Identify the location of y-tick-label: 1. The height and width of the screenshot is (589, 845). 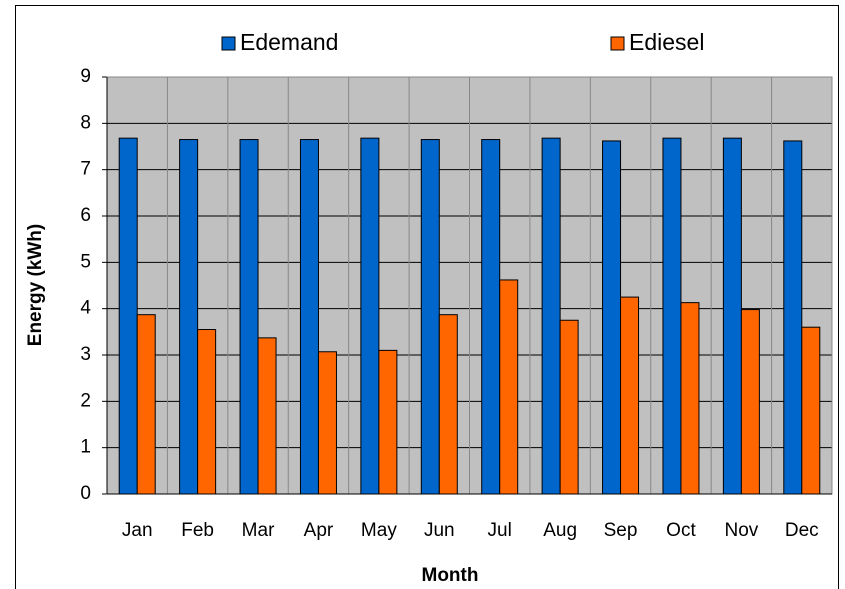
(85, 447).